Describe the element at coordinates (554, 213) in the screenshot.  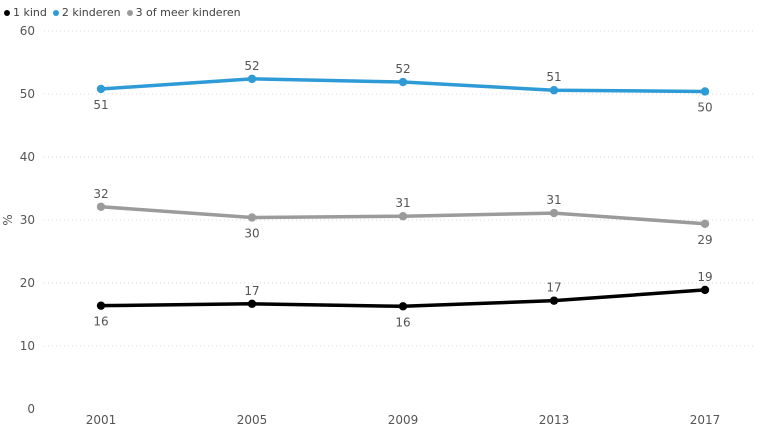
I see `data-point-3-of-meer-kinderen-2013` at that location.